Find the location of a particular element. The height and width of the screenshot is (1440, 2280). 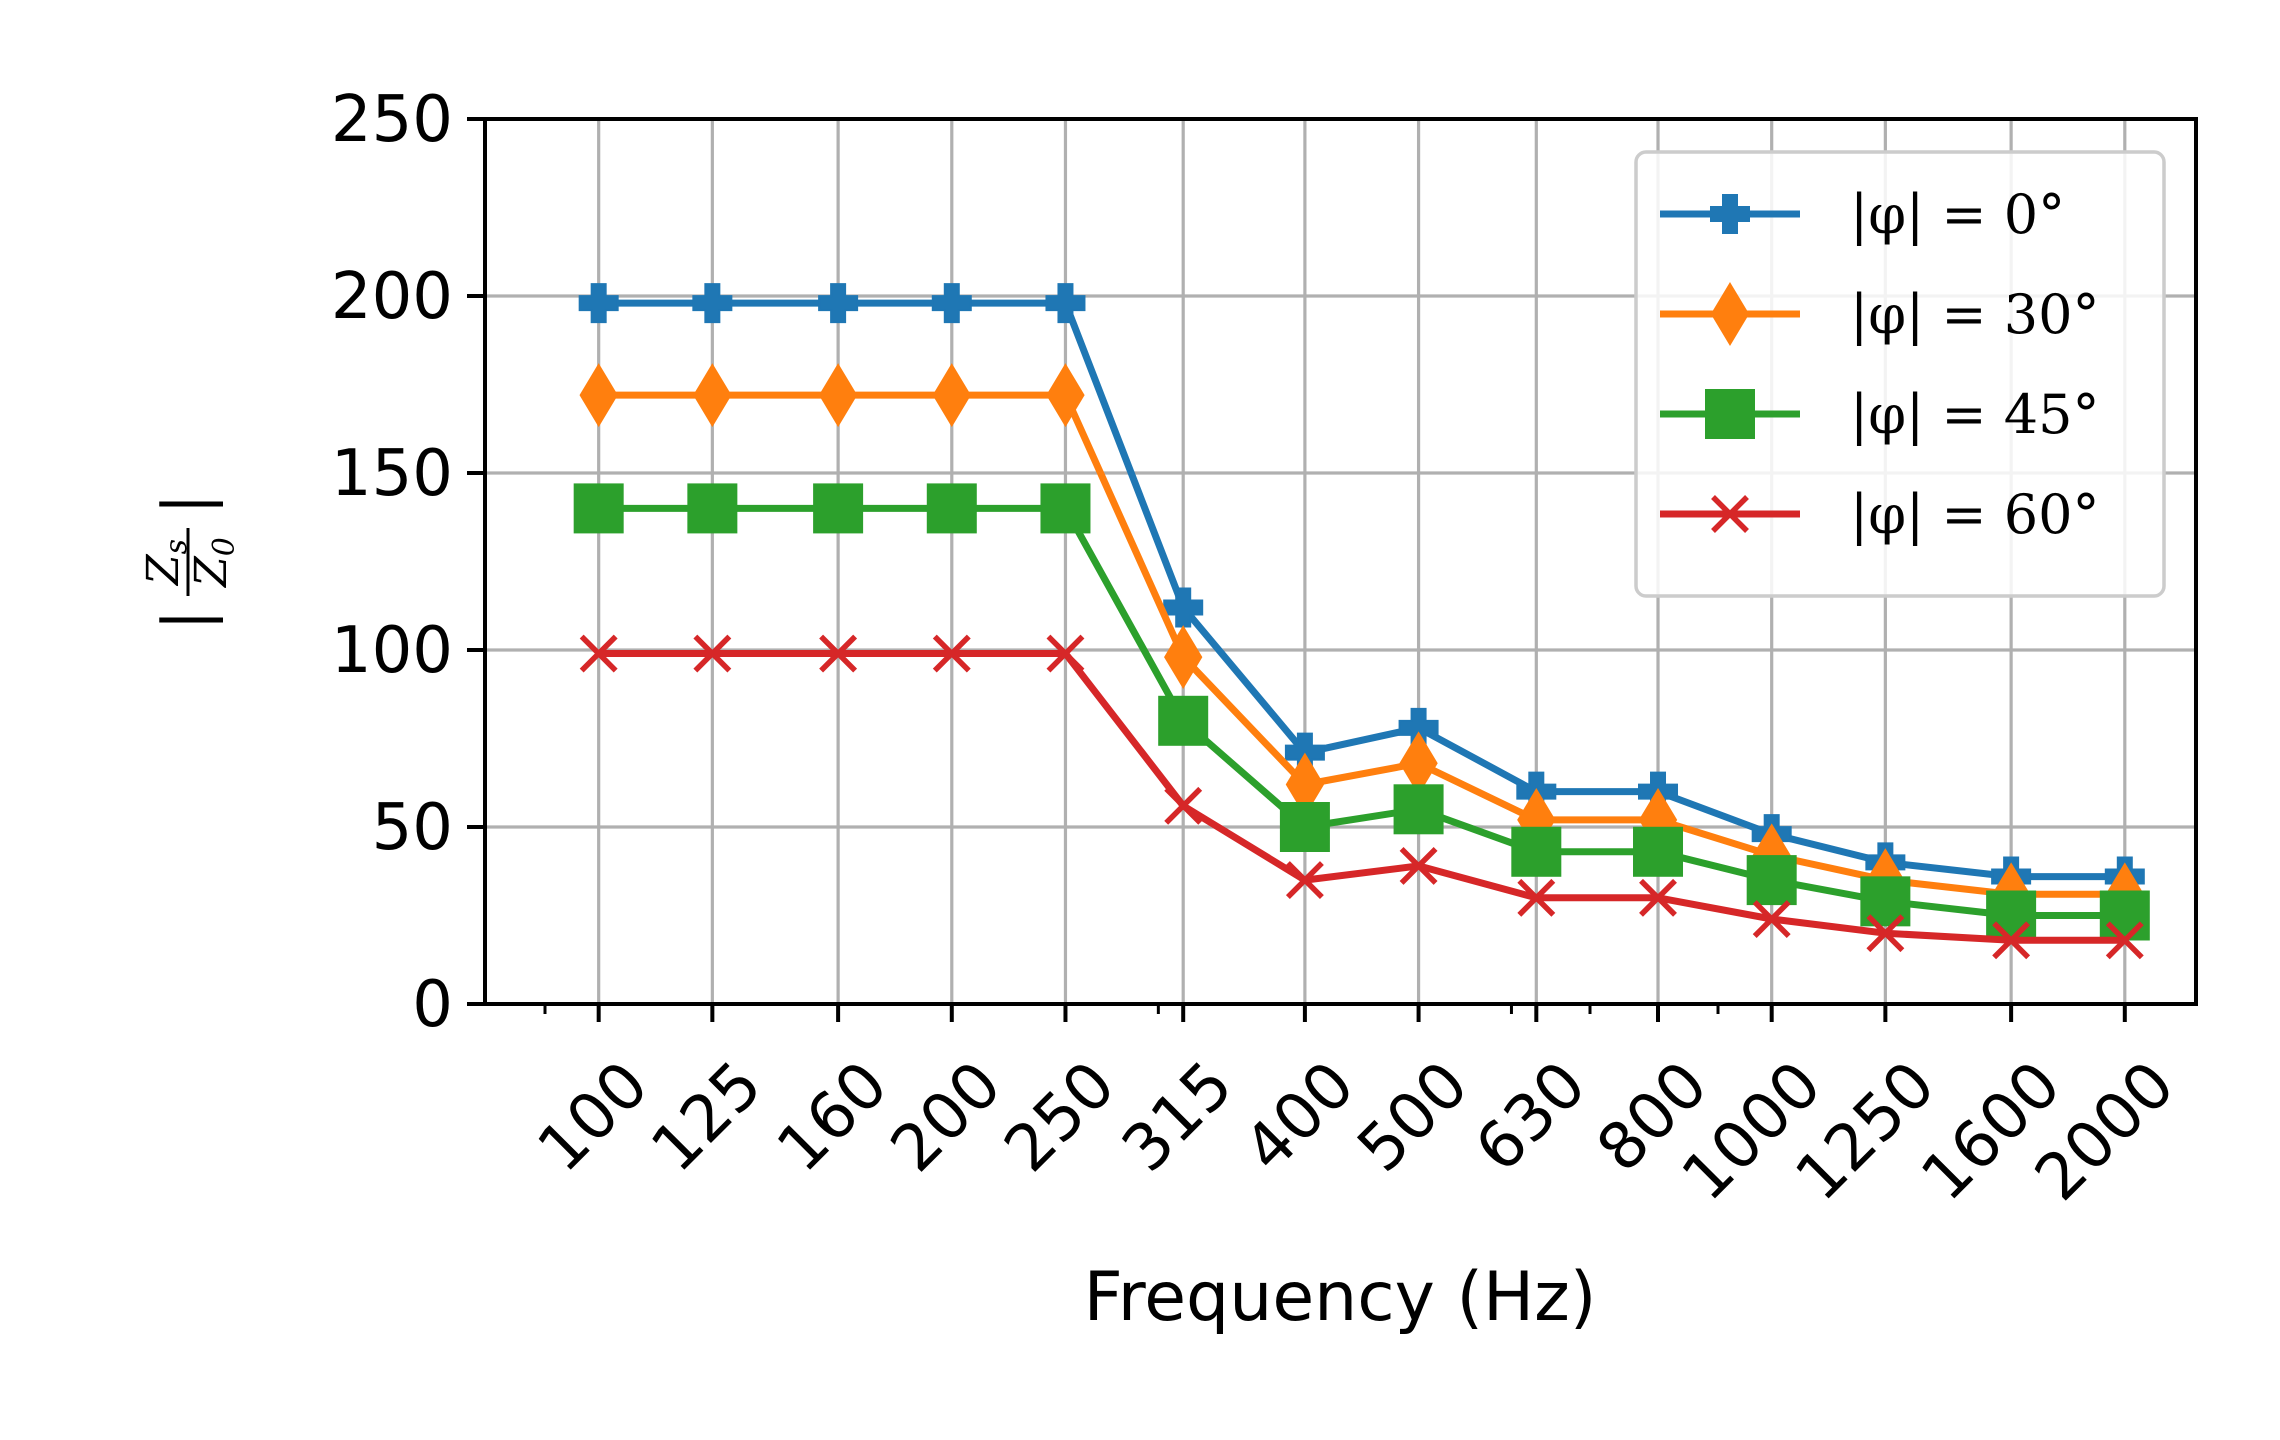

series-line is located at coordinates (1361, 797).